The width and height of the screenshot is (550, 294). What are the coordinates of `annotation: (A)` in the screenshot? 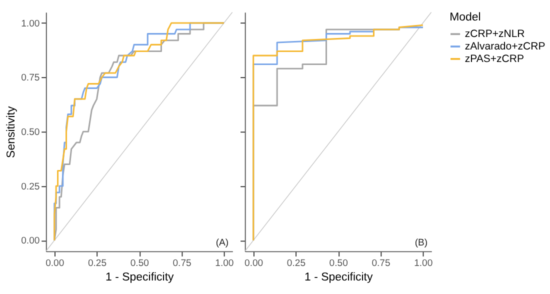 It's located at (222, 242).